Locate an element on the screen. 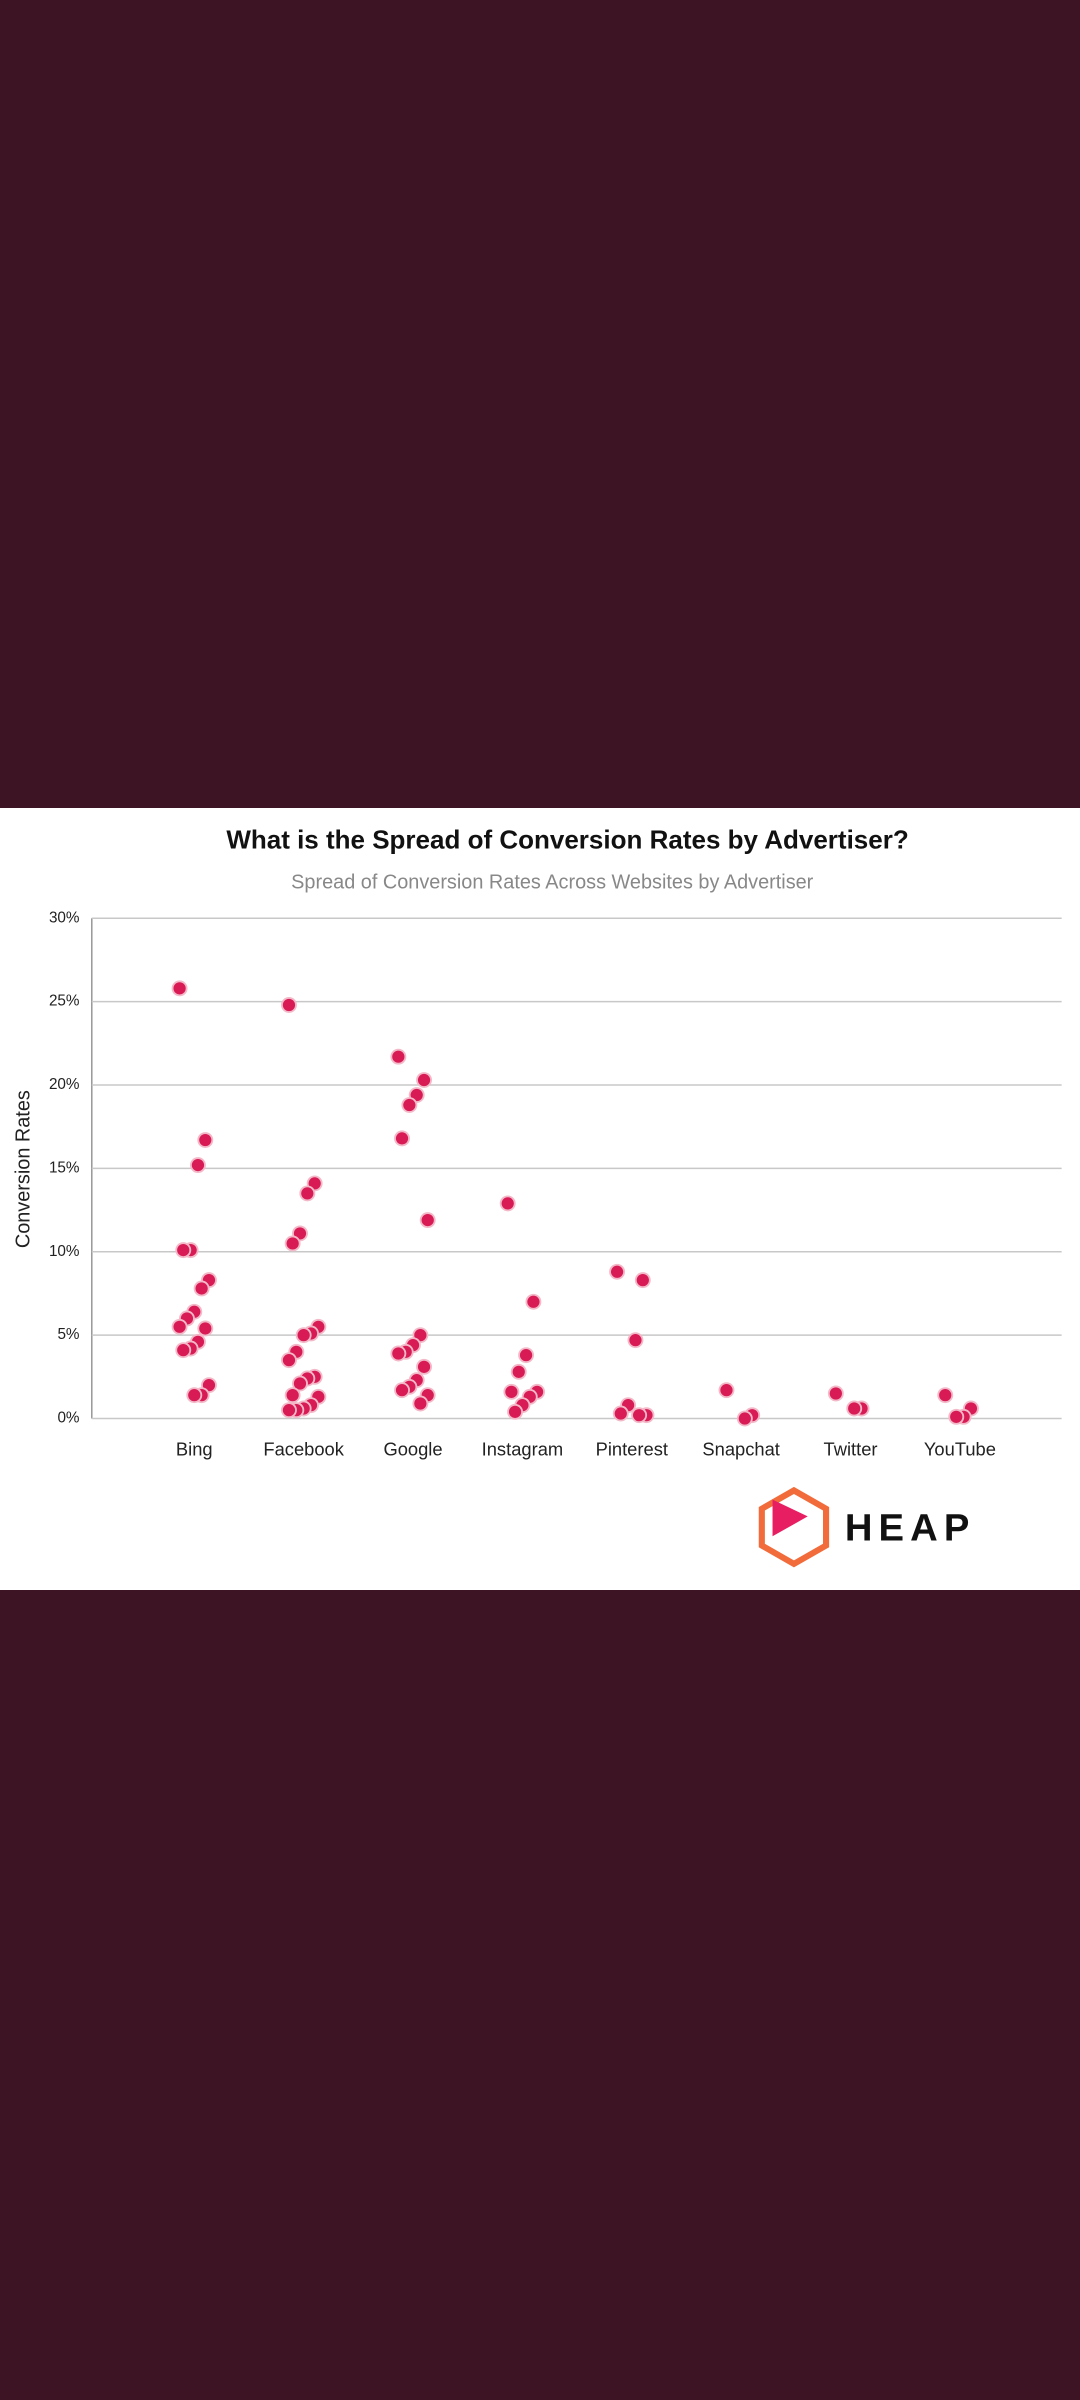  y-tick-label: 10% is located at coordinates (64, 1251).